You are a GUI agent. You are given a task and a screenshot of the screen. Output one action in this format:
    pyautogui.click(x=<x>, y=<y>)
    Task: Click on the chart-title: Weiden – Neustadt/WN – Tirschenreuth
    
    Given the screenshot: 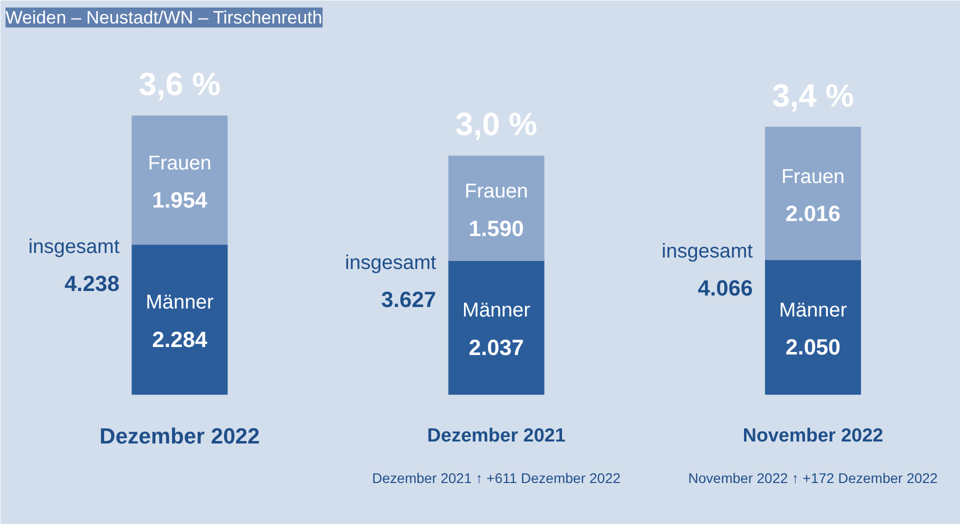 What is the action you would take?
    pyautogui.click(x=164, y=18)
    